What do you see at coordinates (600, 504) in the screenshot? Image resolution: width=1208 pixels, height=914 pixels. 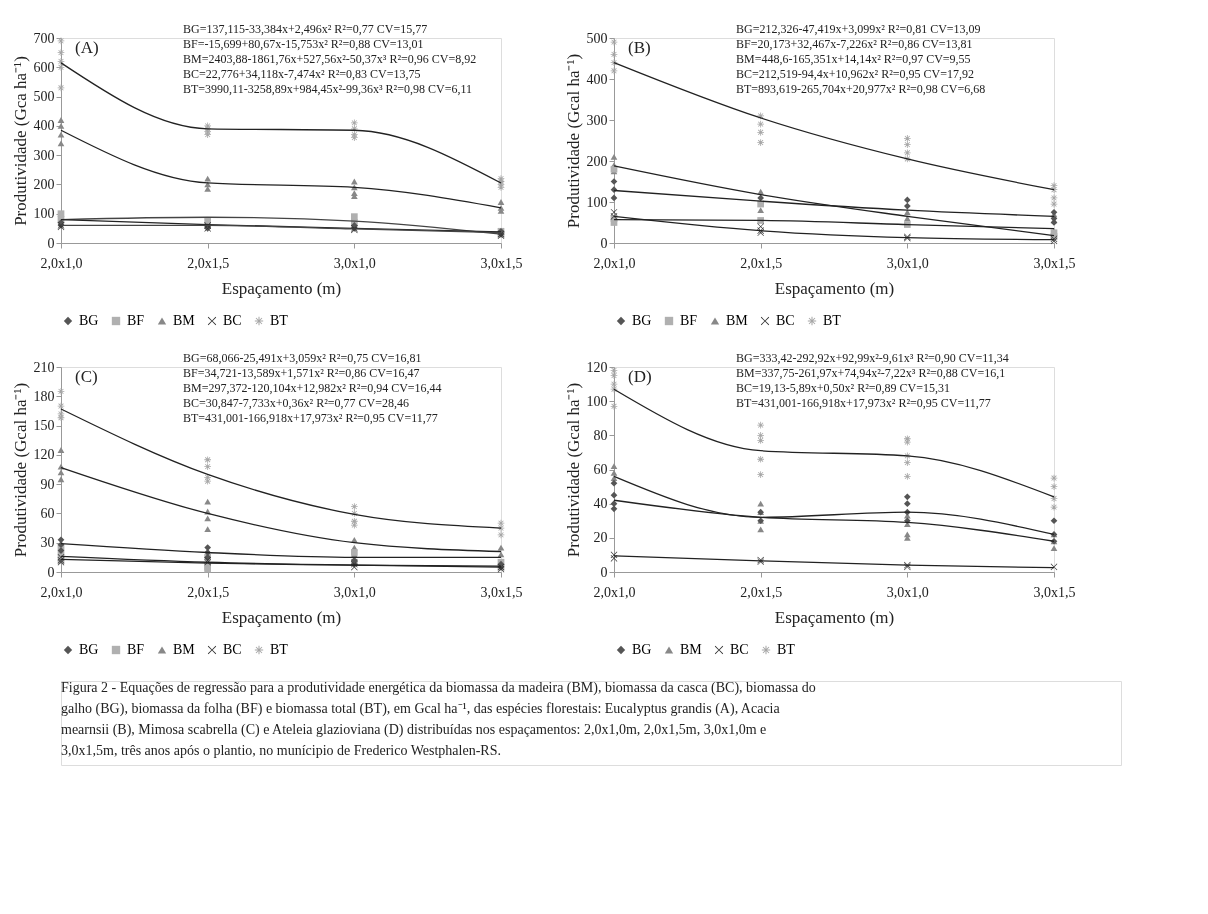 I see `y-tick-label: 40` at bounding box center [600, 504].